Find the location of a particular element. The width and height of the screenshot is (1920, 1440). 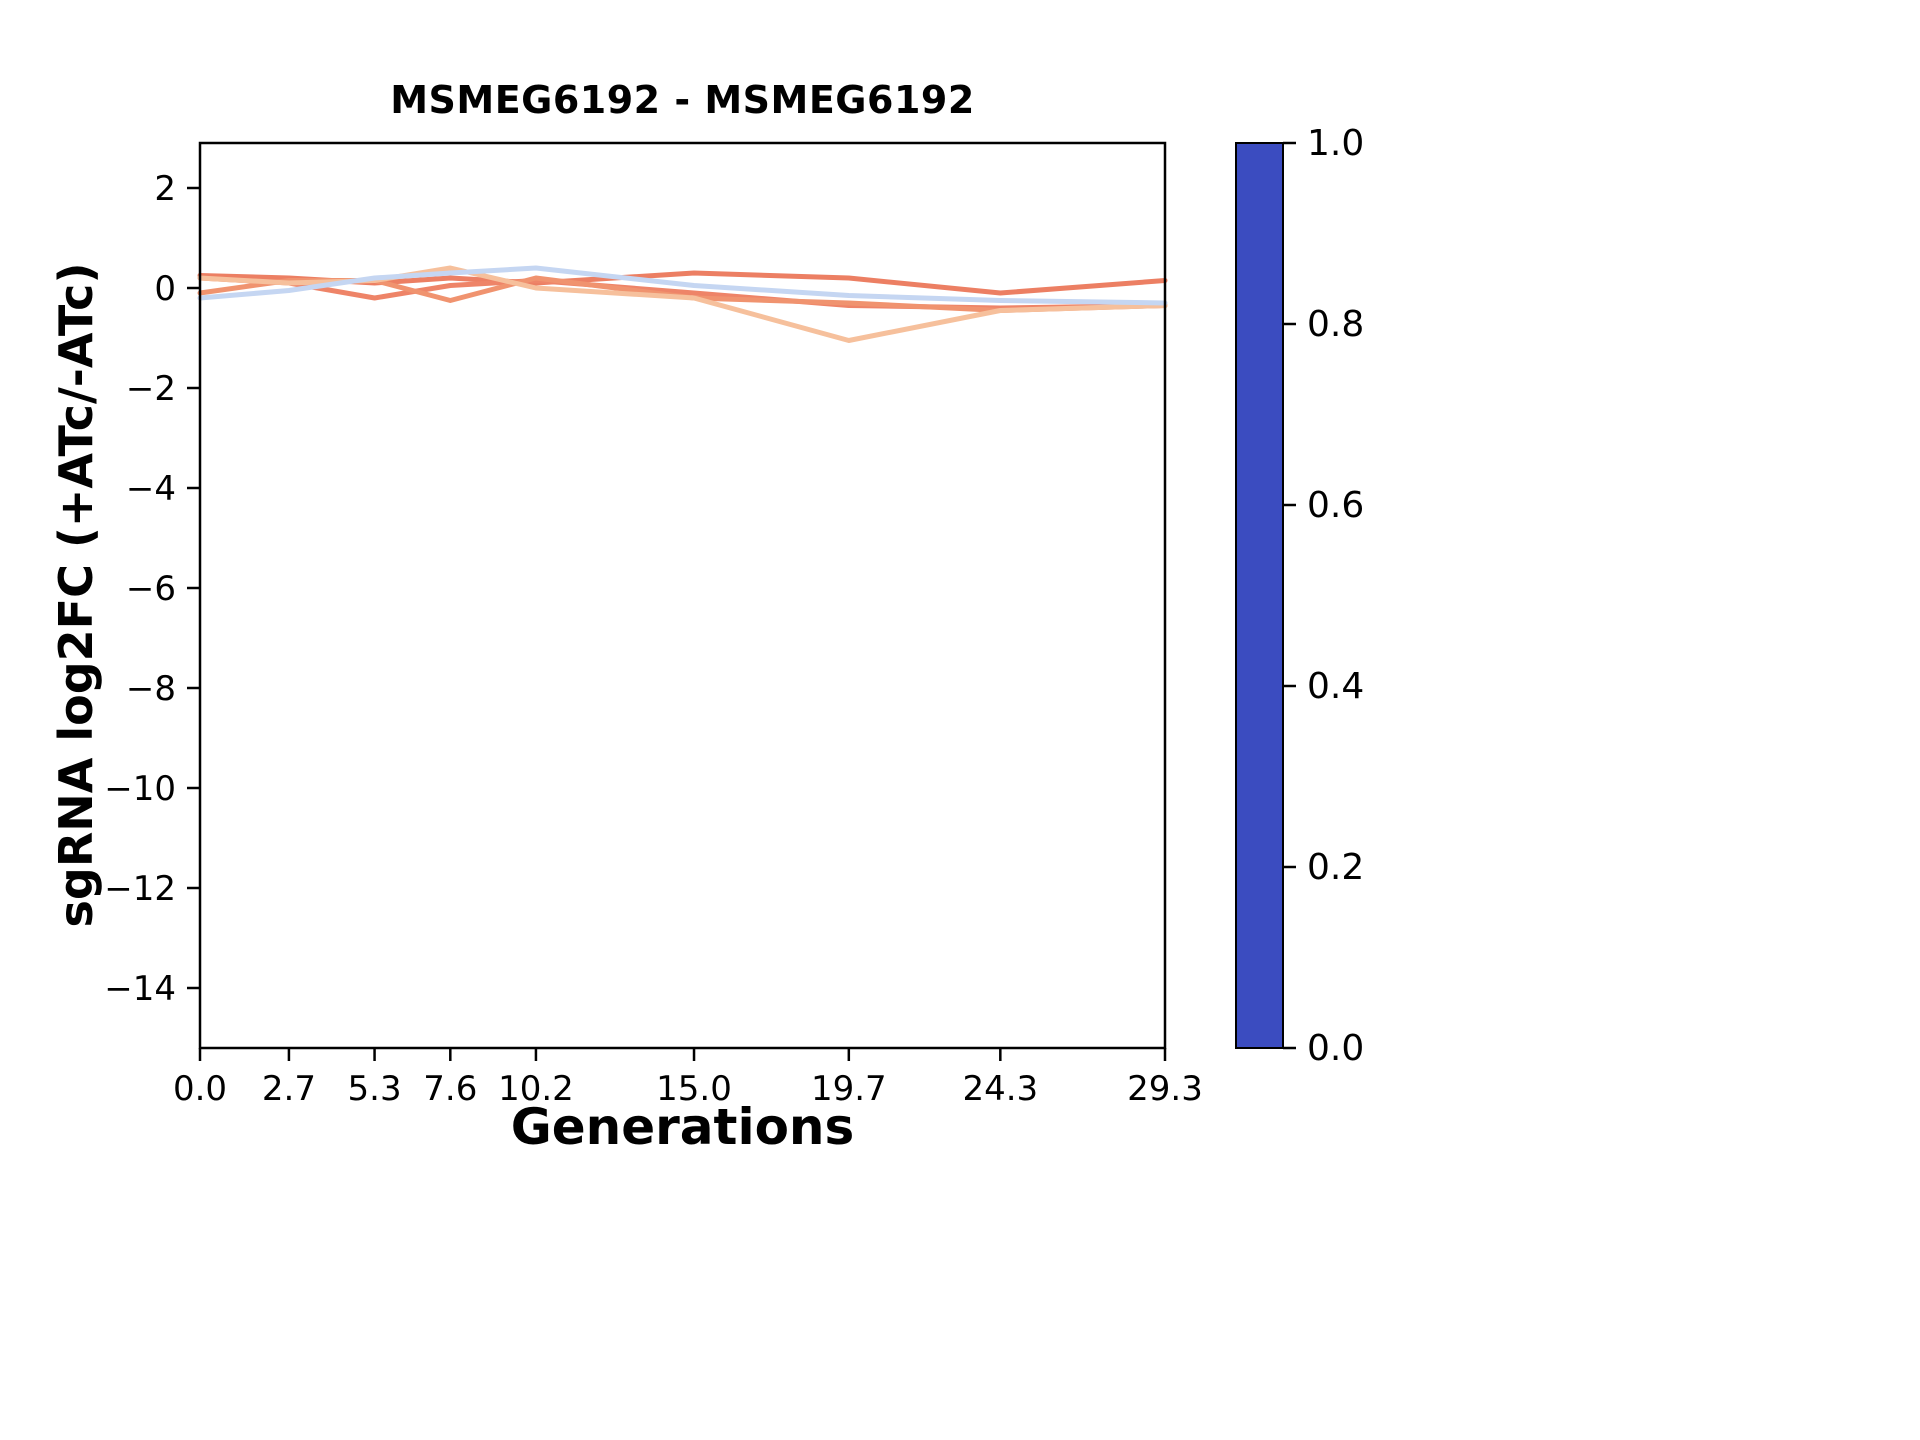

x-tick-label: 24.3 is located at coordinates (1000, 1089).